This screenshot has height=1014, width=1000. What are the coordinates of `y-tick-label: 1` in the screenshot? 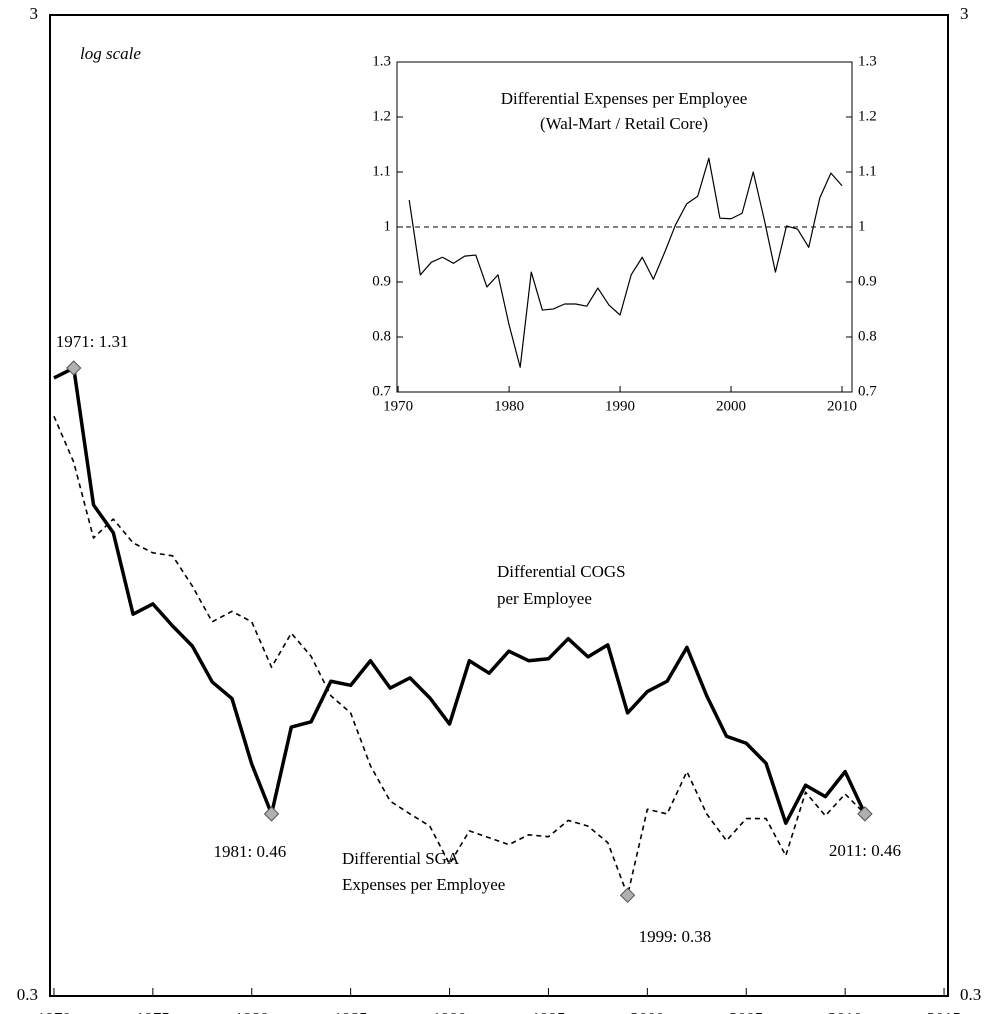 It's located at (388, 226).